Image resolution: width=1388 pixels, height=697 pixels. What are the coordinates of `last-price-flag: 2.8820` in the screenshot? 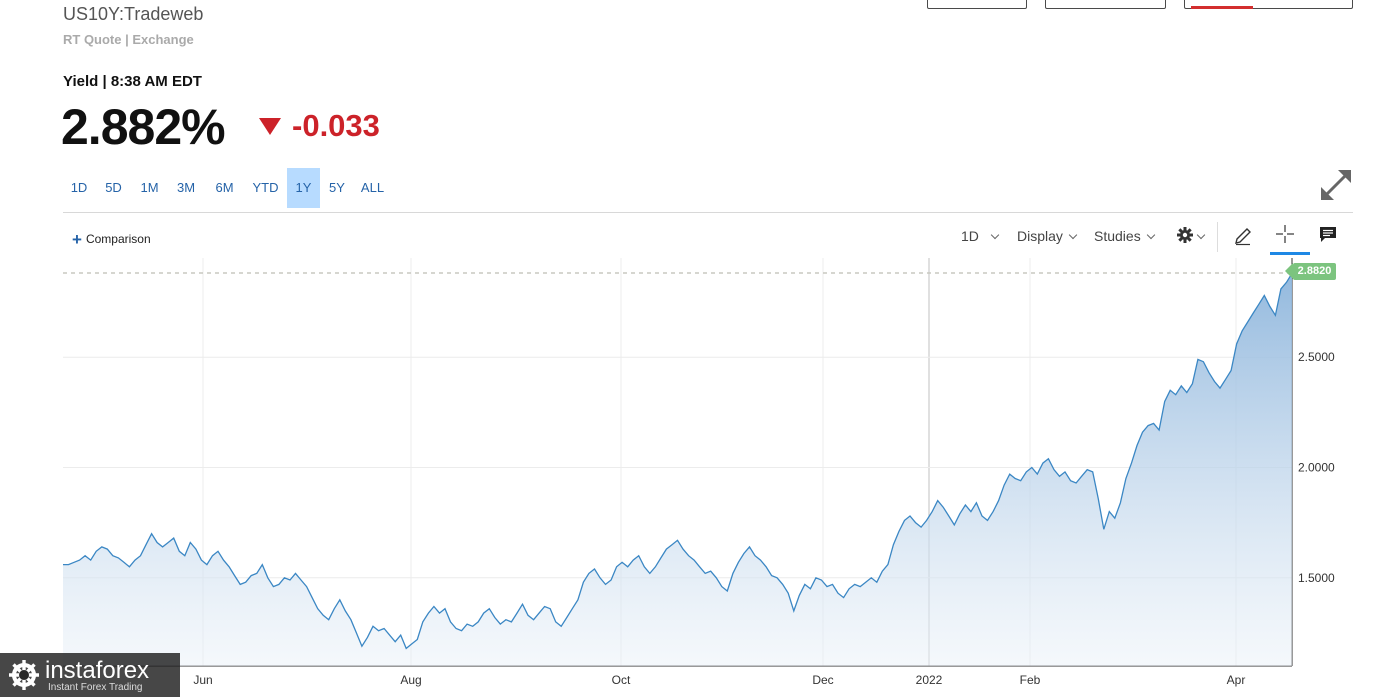 It's located at (1314, 271).